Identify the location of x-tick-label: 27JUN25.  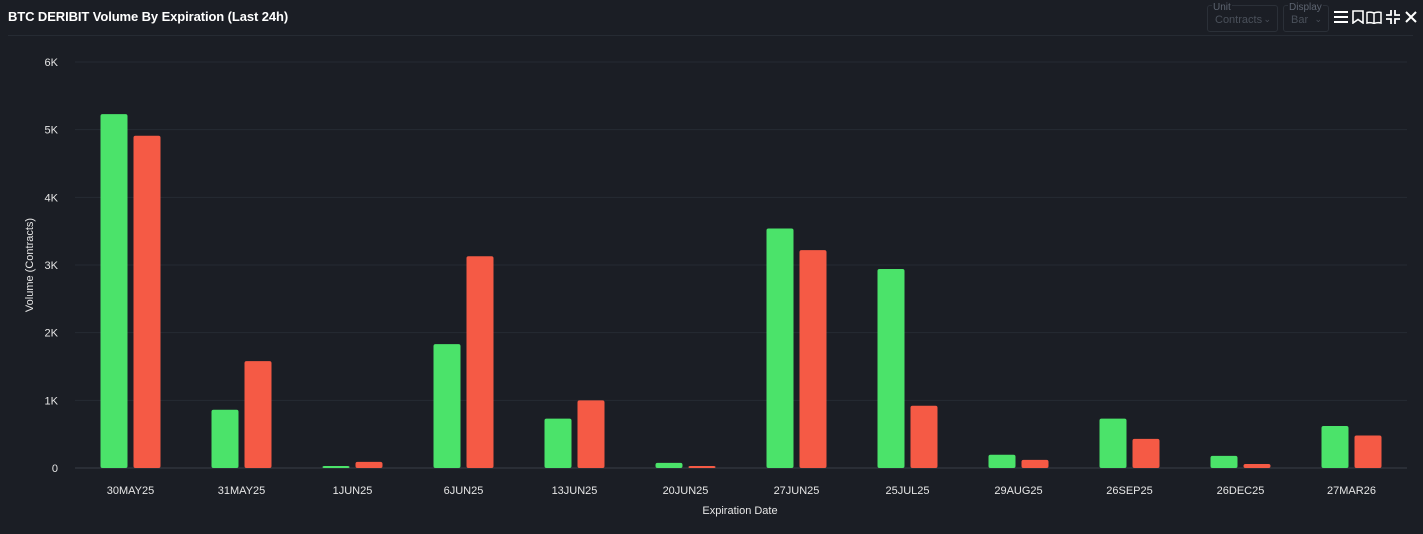
(797, 491).